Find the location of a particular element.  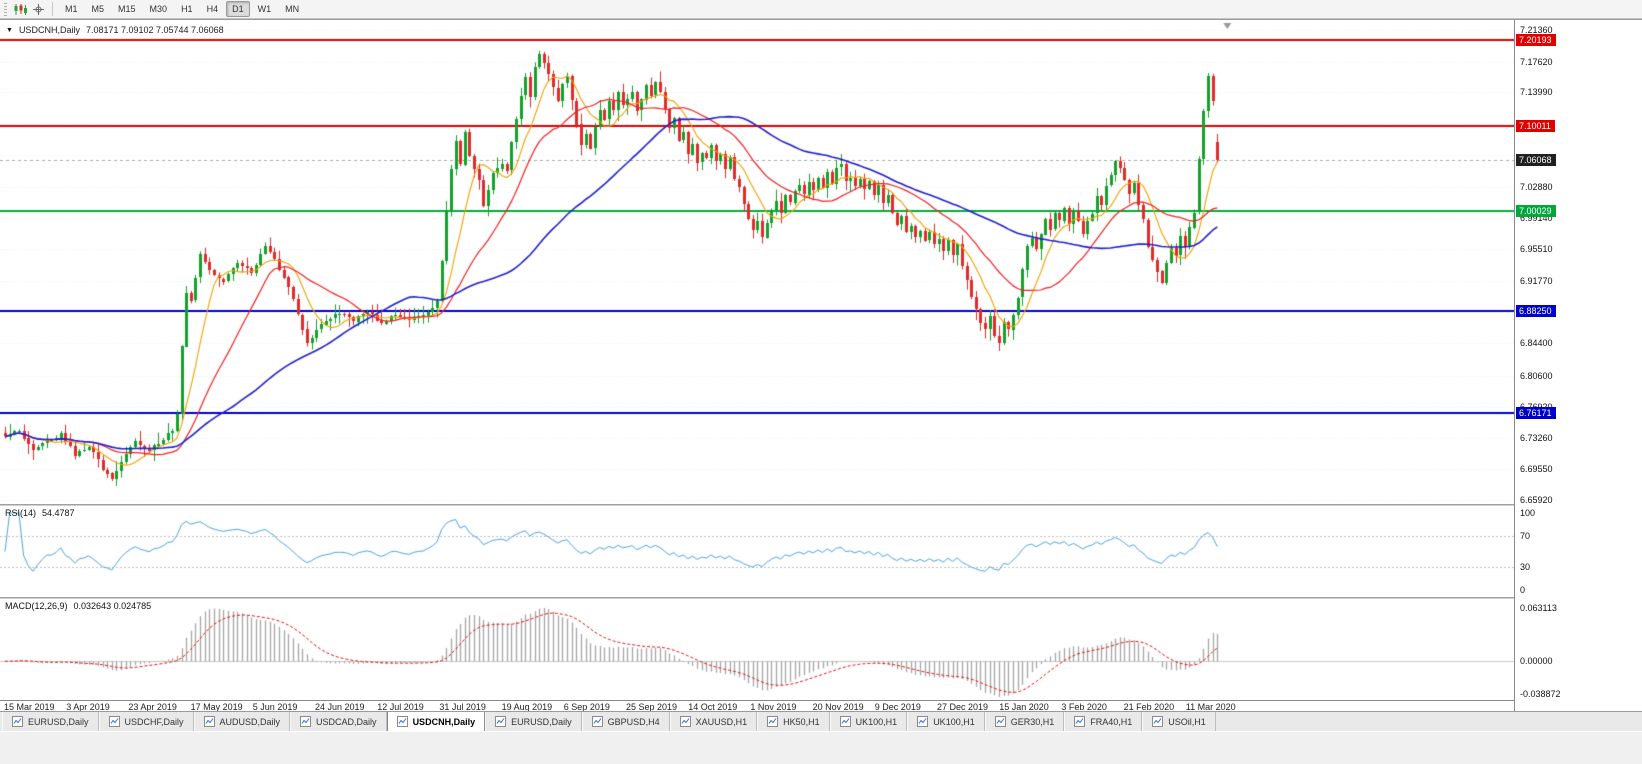

chart-tab-hk50-h1: HK50,H1 is located at coordinates (793, 721).